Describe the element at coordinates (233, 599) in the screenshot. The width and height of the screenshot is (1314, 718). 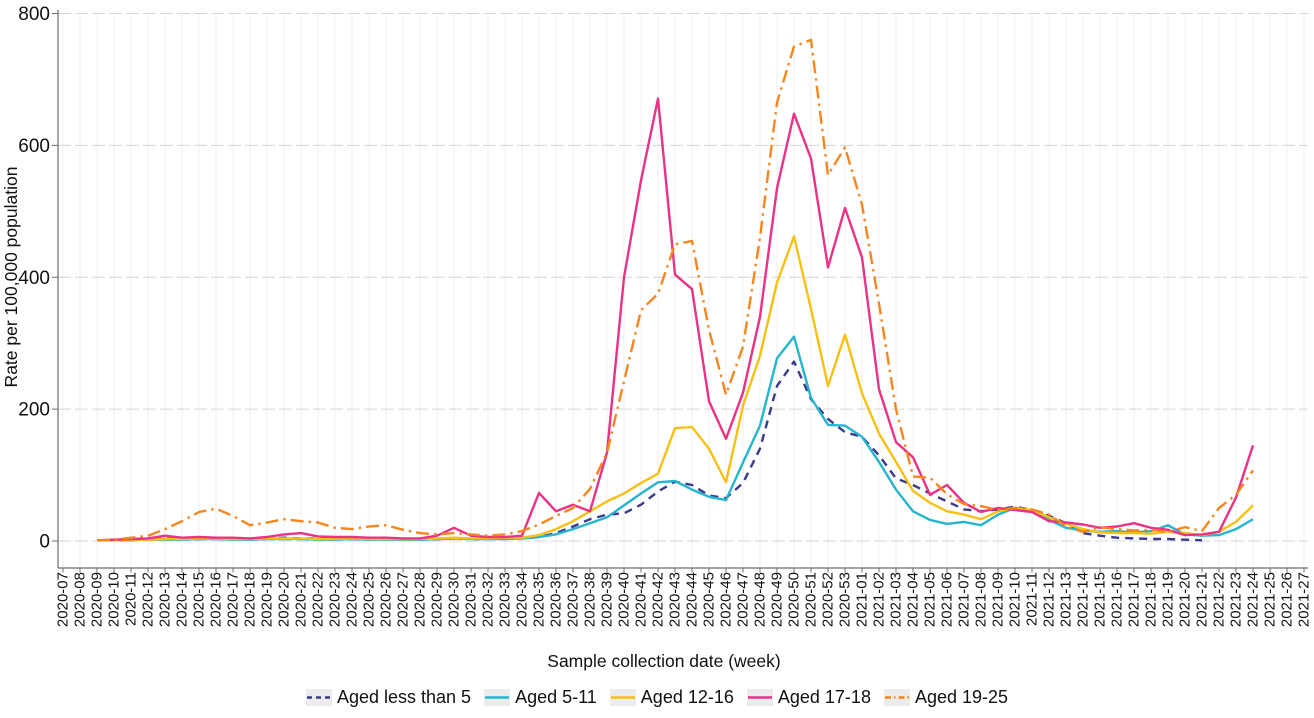
I see `x-tick-label: 2020-17` at that location.